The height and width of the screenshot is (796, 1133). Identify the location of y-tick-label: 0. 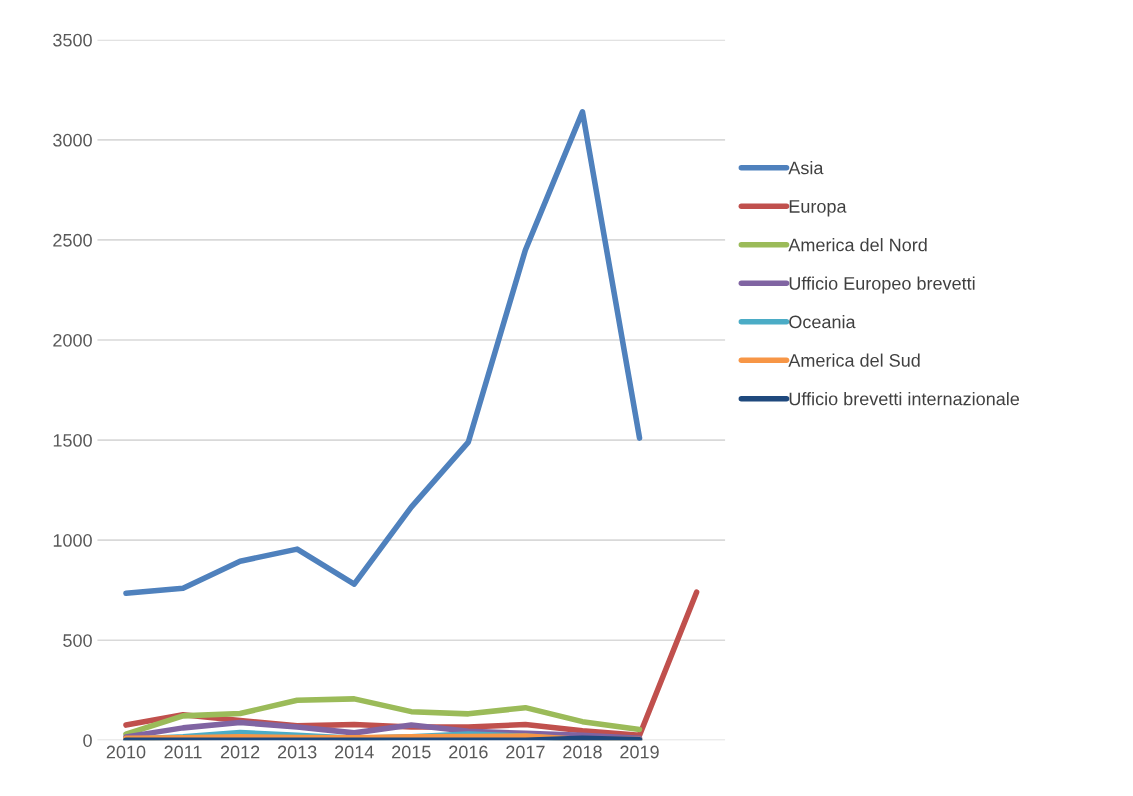
(87, 740).